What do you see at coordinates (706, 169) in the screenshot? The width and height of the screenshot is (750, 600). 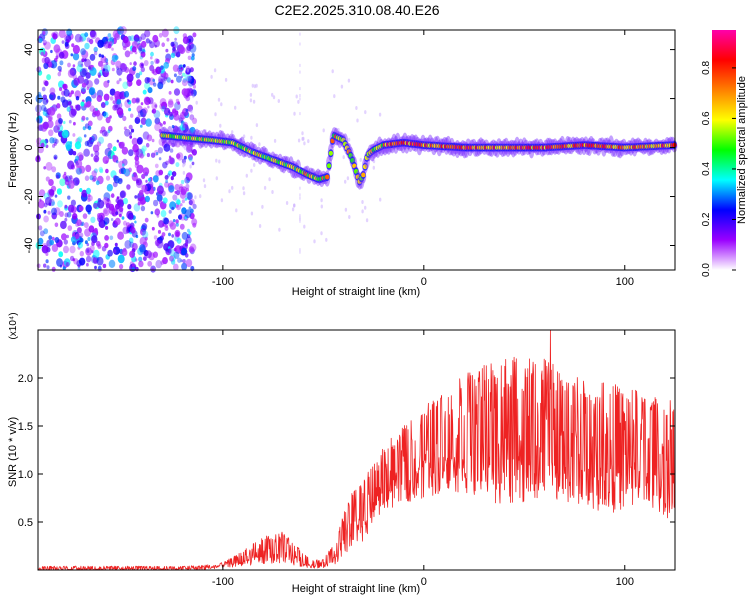 I see `colorbar-tick-label: 0.4` at bounding box center [706, 169].